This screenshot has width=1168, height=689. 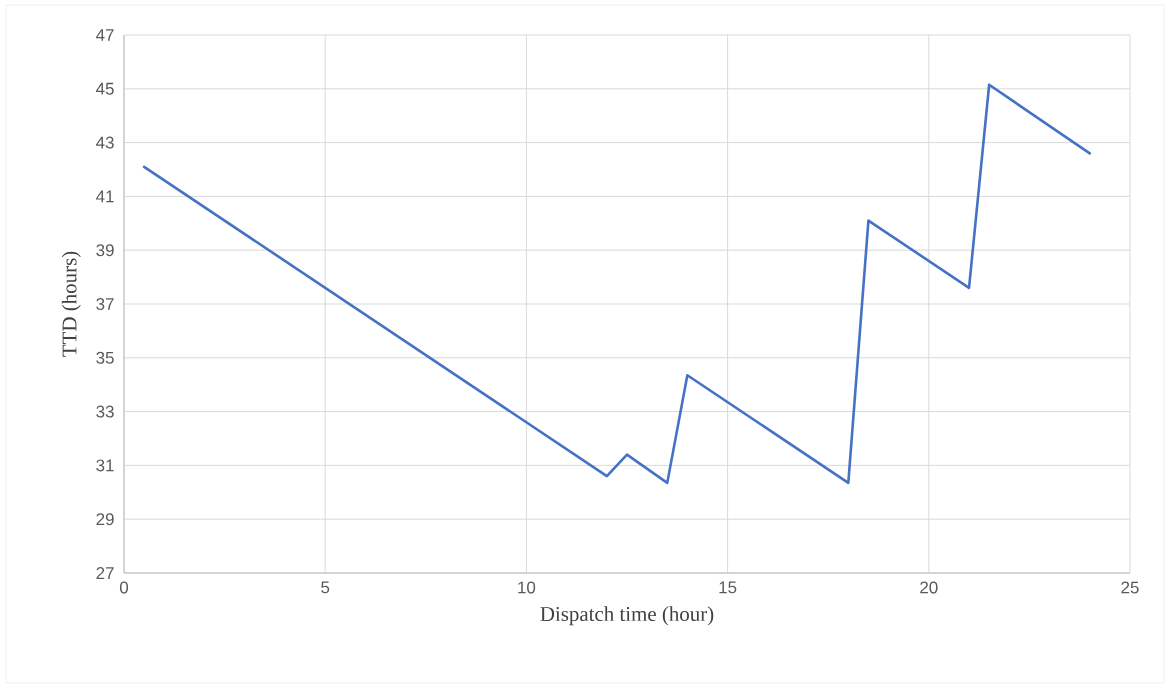 What do you see at coordinates (105, 142) in the screenshot?
I see `y-tick-label: 43` at bounding box center [105, 142].